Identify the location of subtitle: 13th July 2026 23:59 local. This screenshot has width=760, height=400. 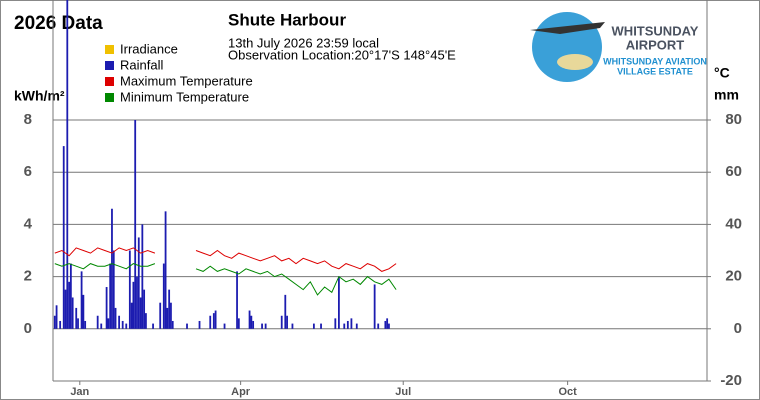
(303, 42).